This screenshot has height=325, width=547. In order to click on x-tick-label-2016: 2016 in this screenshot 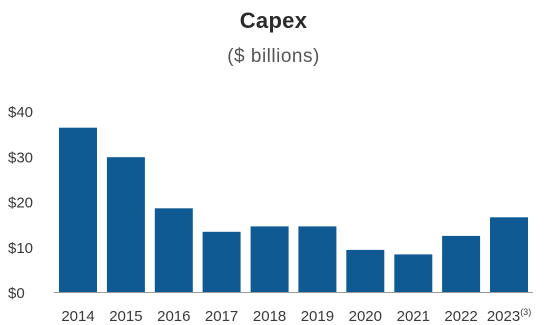, I will do `click(173, 316)`.